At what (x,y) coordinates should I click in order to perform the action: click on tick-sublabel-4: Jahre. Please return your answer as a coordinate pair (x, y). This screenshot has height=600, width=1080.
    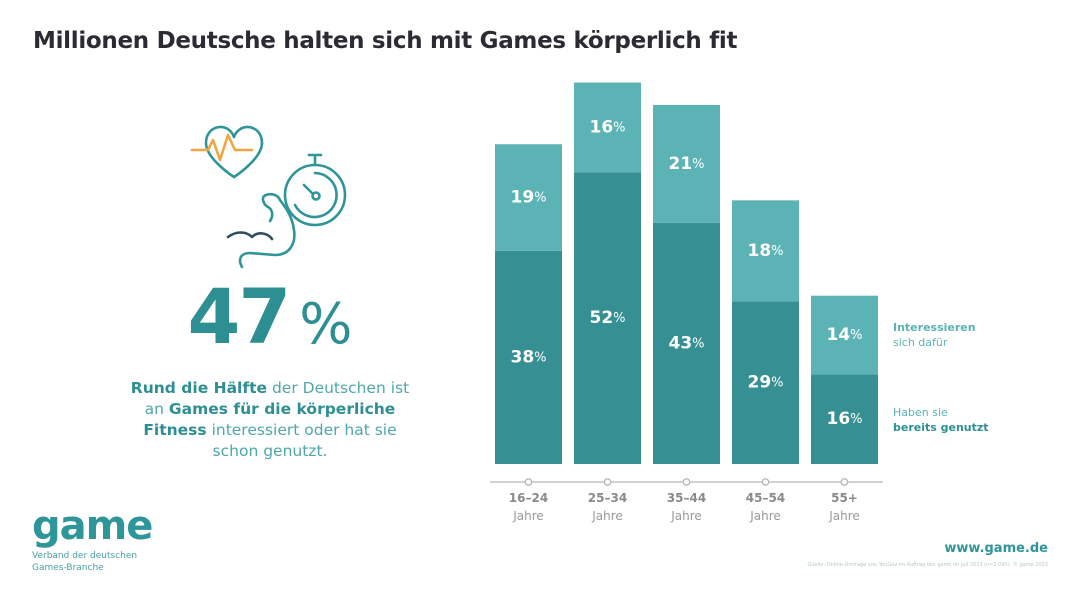
    Looking at the image, I should click on (844, 516).